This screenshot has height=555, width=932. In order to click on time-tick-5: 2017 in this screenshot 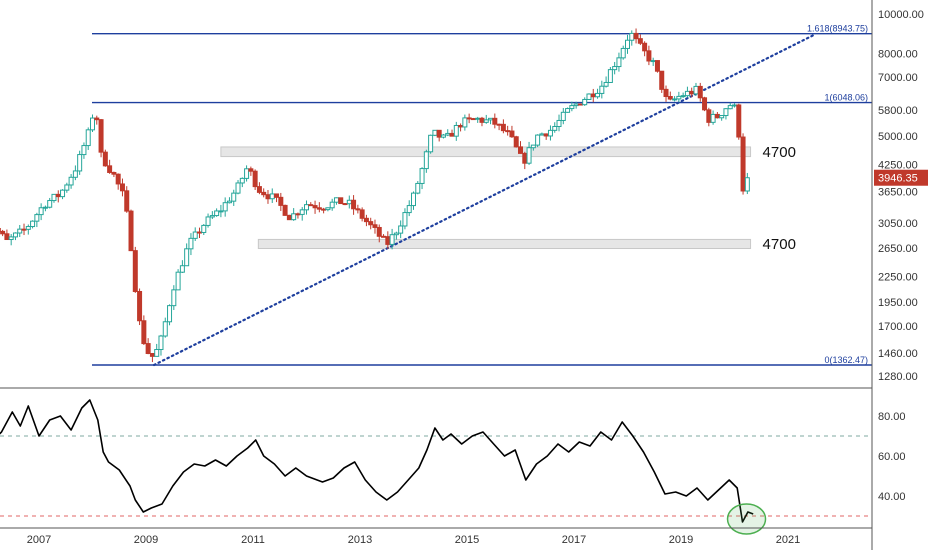, I will do `click(574, 540)`.